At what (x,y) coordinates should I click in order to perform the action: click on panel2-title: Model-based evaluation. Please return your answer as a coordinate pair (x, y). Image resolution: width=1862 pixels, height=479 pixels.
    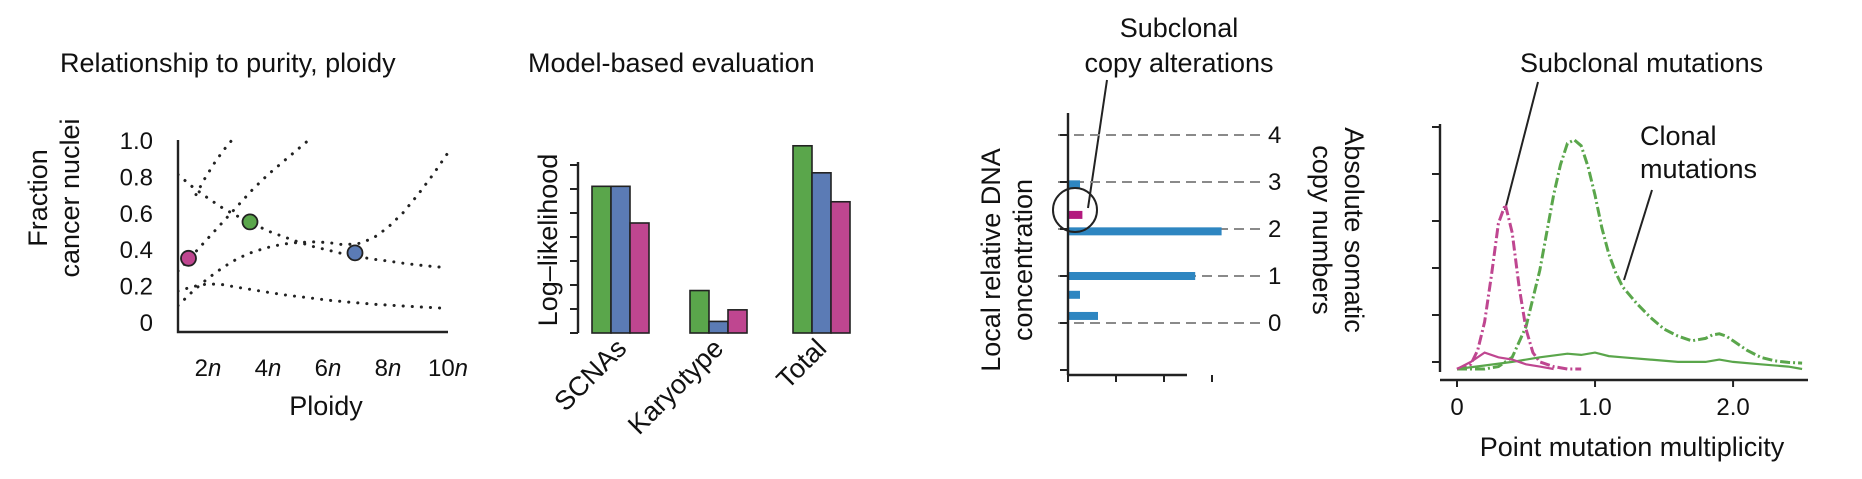
    Looking at the image, I should click on (671, 63).